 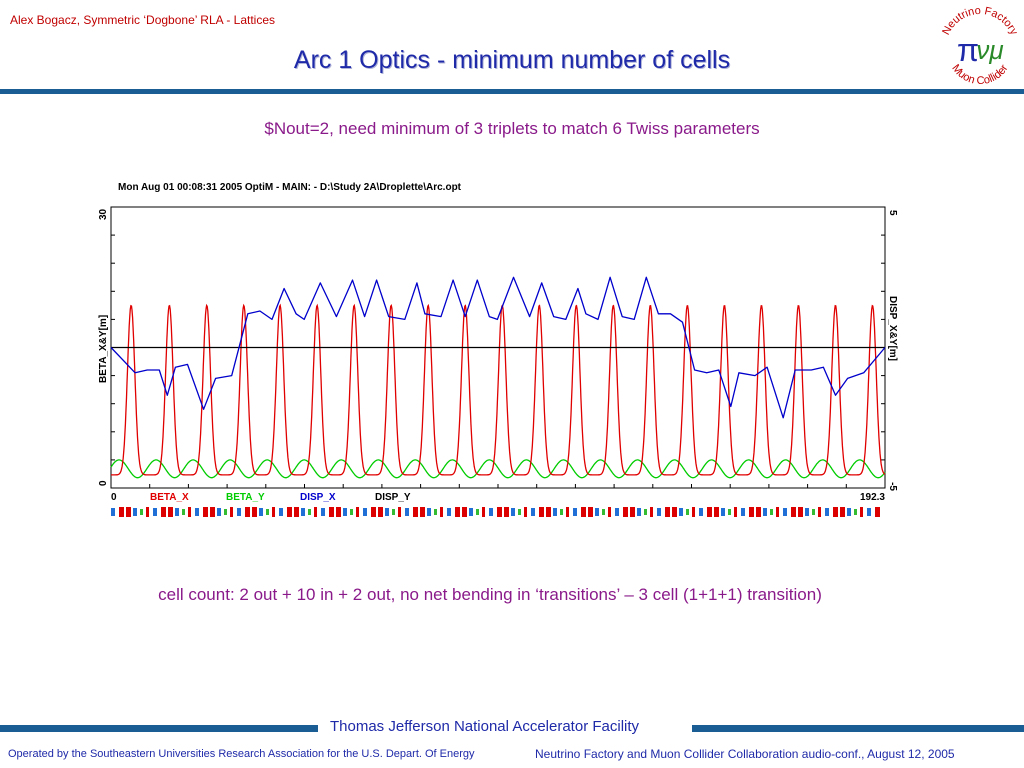 What do you see at coordinates (892, 328) in the screenshot?
I see `y-right-axis-label: DISP_X&Y[m]` at bounding box center [892, 328].